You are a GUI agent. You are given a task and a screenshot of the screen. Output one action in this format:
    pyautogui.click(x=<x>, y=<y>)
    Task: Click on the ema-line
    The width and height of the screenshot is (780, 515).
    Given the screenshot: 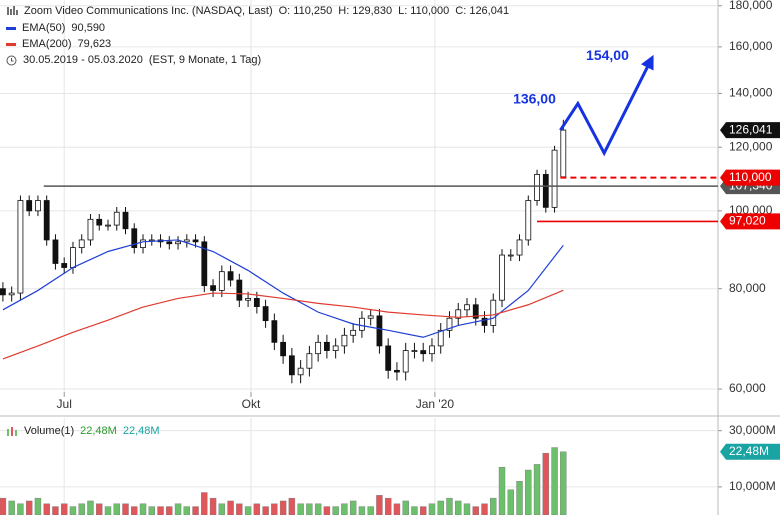 What is the action you would take?
    pyautogui.click(x=283, y=288)
    